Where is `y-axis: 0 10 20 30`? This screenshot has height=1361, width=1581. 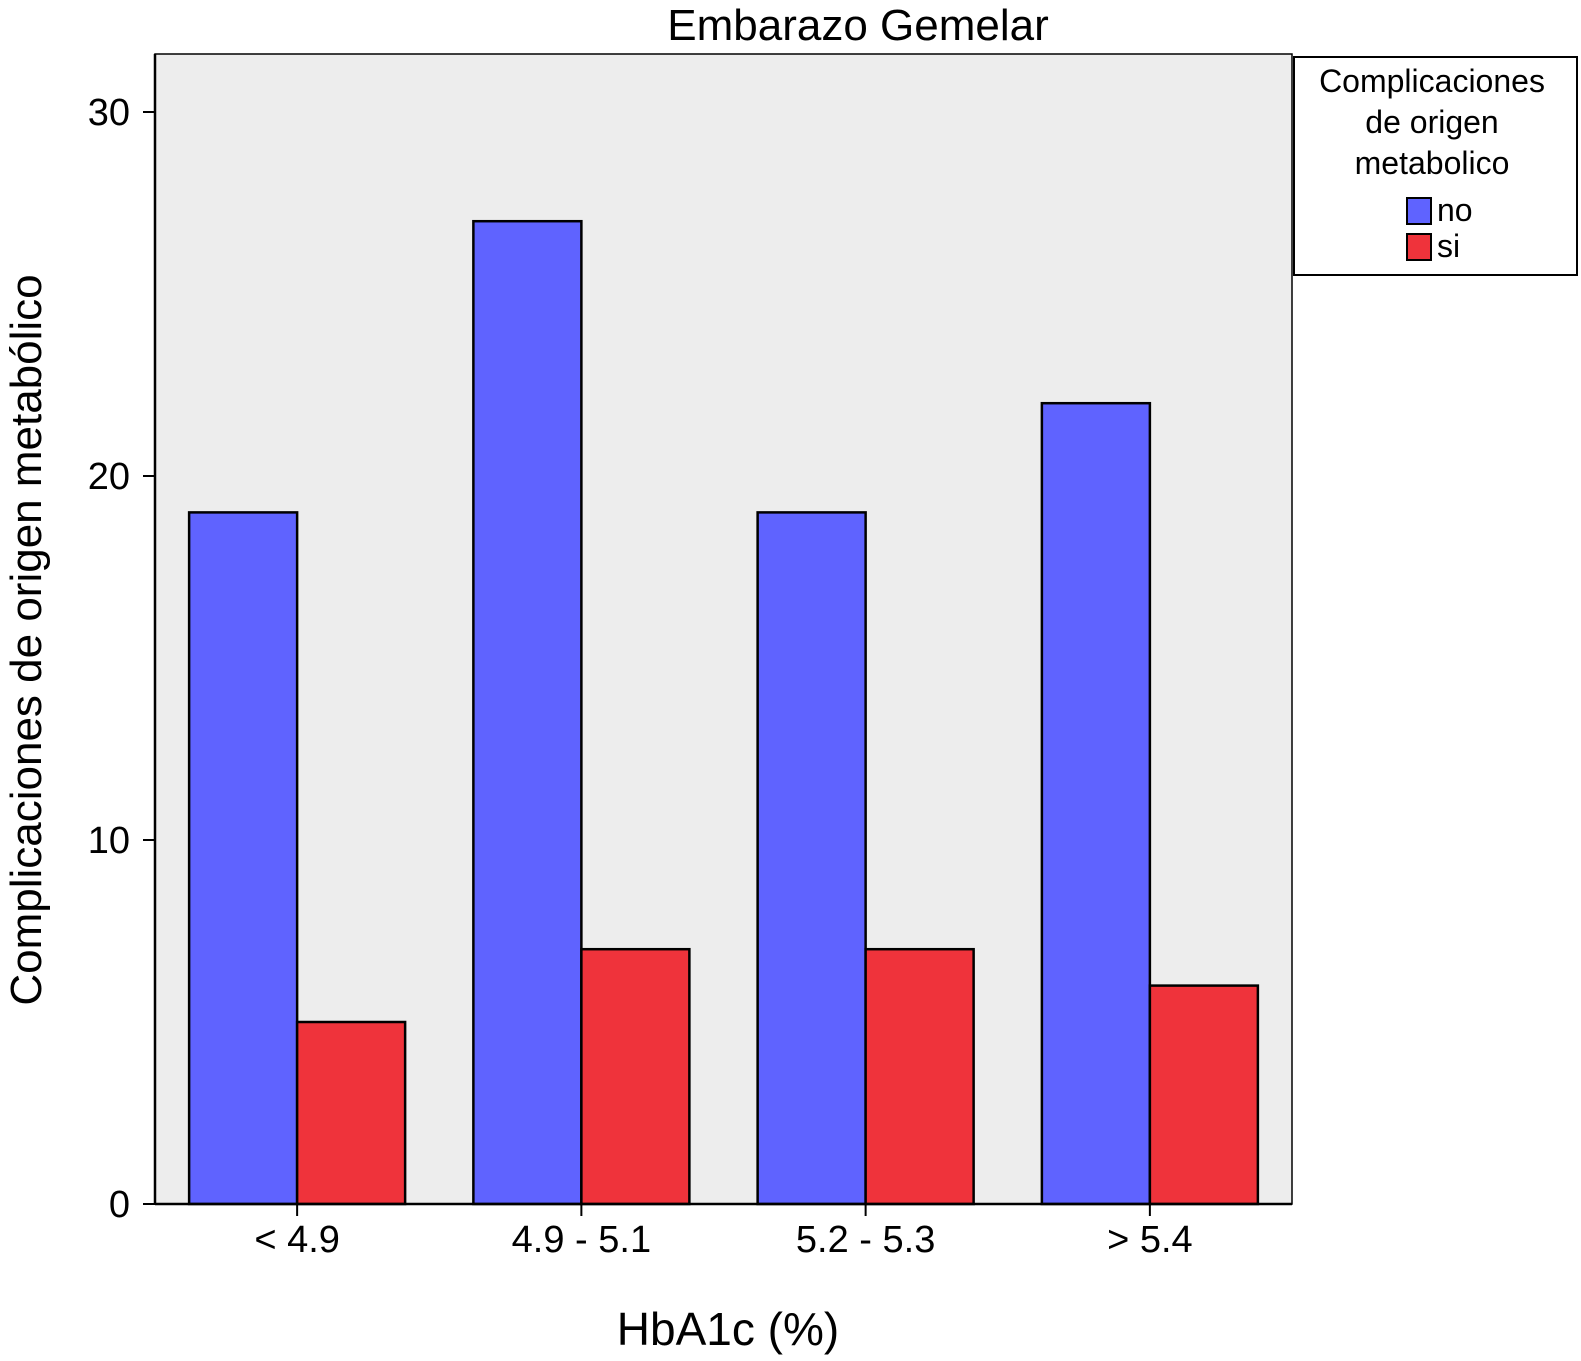
y-axis: 0 10 20 30 is located at coordinates (122, 640).